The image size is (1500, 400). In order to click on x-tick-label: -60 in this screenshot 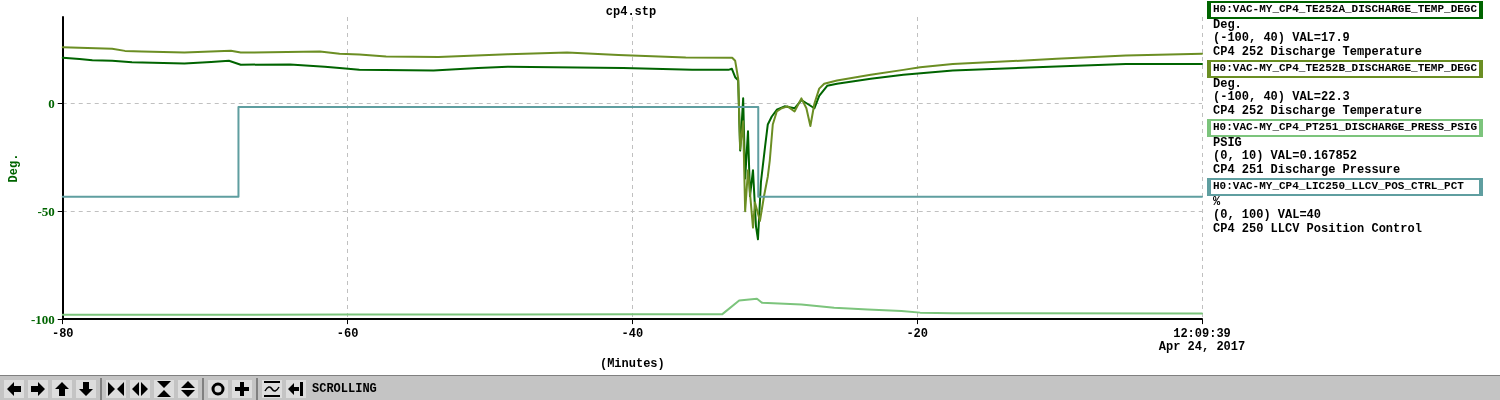, I will do `click(347, 333)`.